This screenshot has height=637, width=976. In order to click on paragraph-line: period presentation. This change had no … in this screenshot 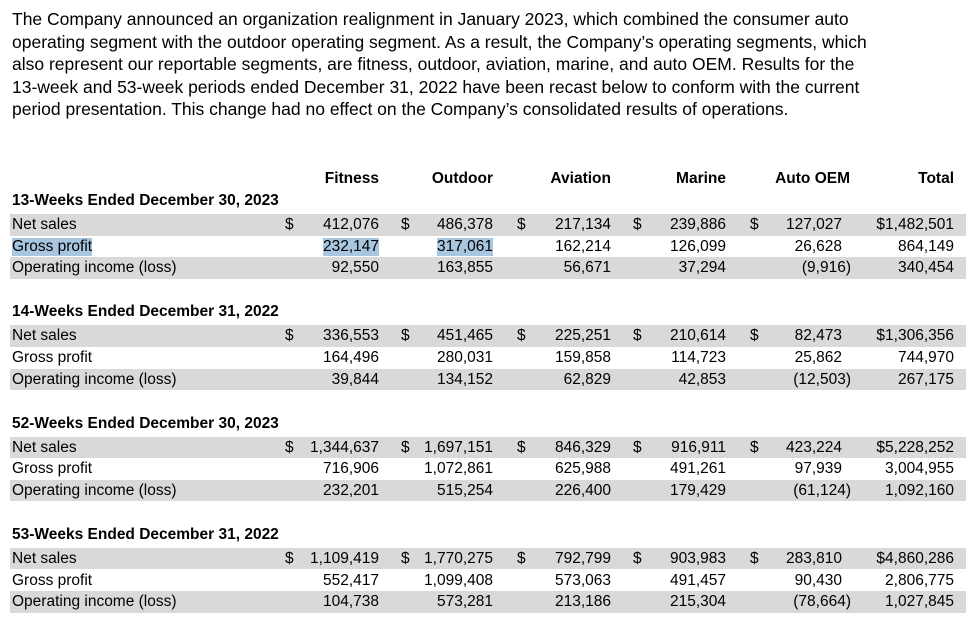, I will do `click(400, 109)`.